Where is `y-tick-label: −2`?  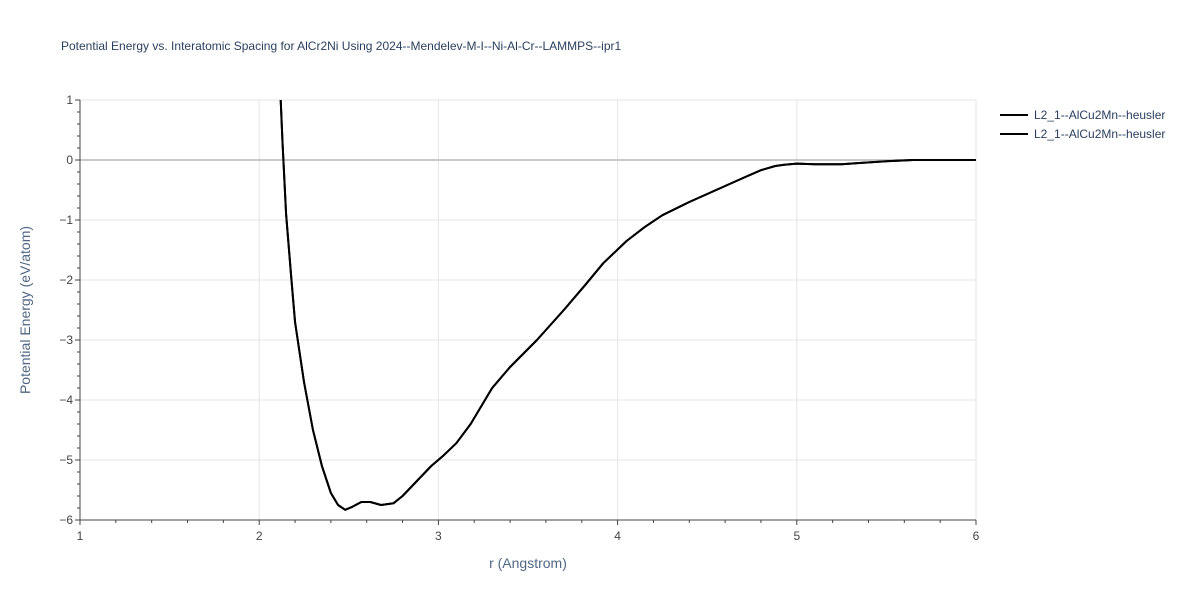 y-tick-label: −2 is located at coordinates (66, 280).